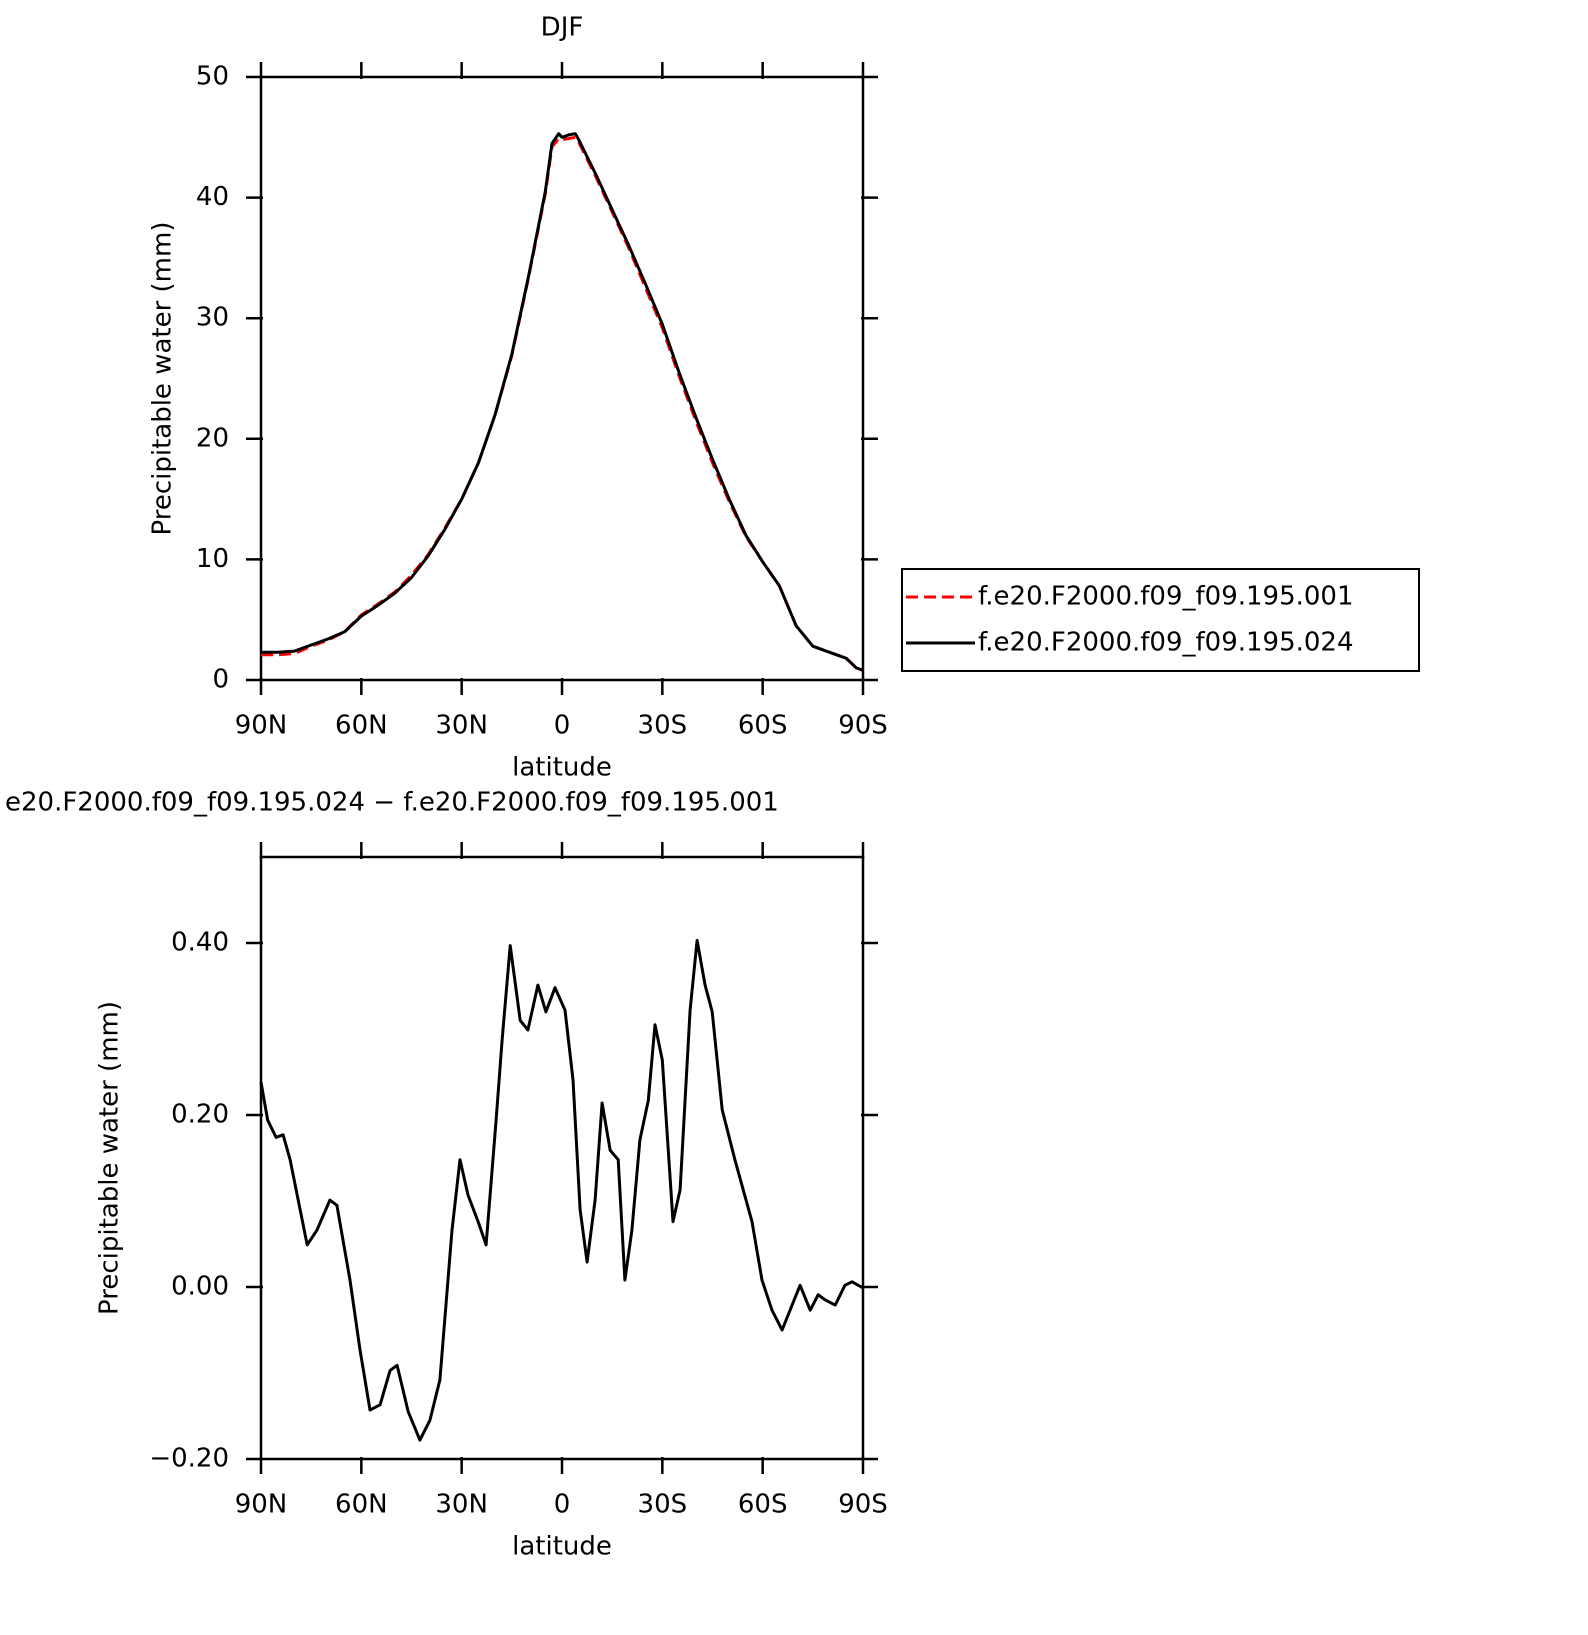 Image resolution: width=1588 pixels, height=1635 pixels. I want to click on y-tick-label: 40, so click(212, 197).